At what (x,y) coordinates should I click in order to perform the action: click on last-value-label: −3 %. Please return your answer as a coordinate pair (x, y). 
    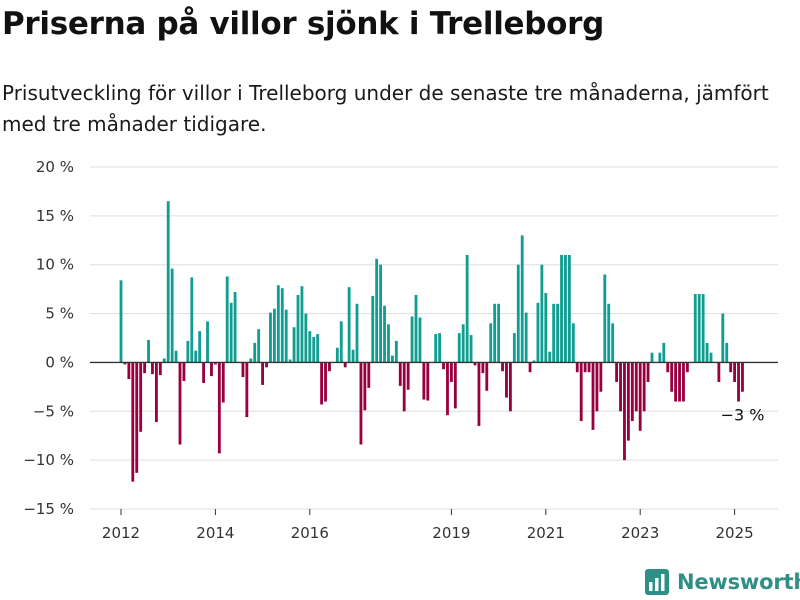
    Looking at the image, I should click on (743, 415).